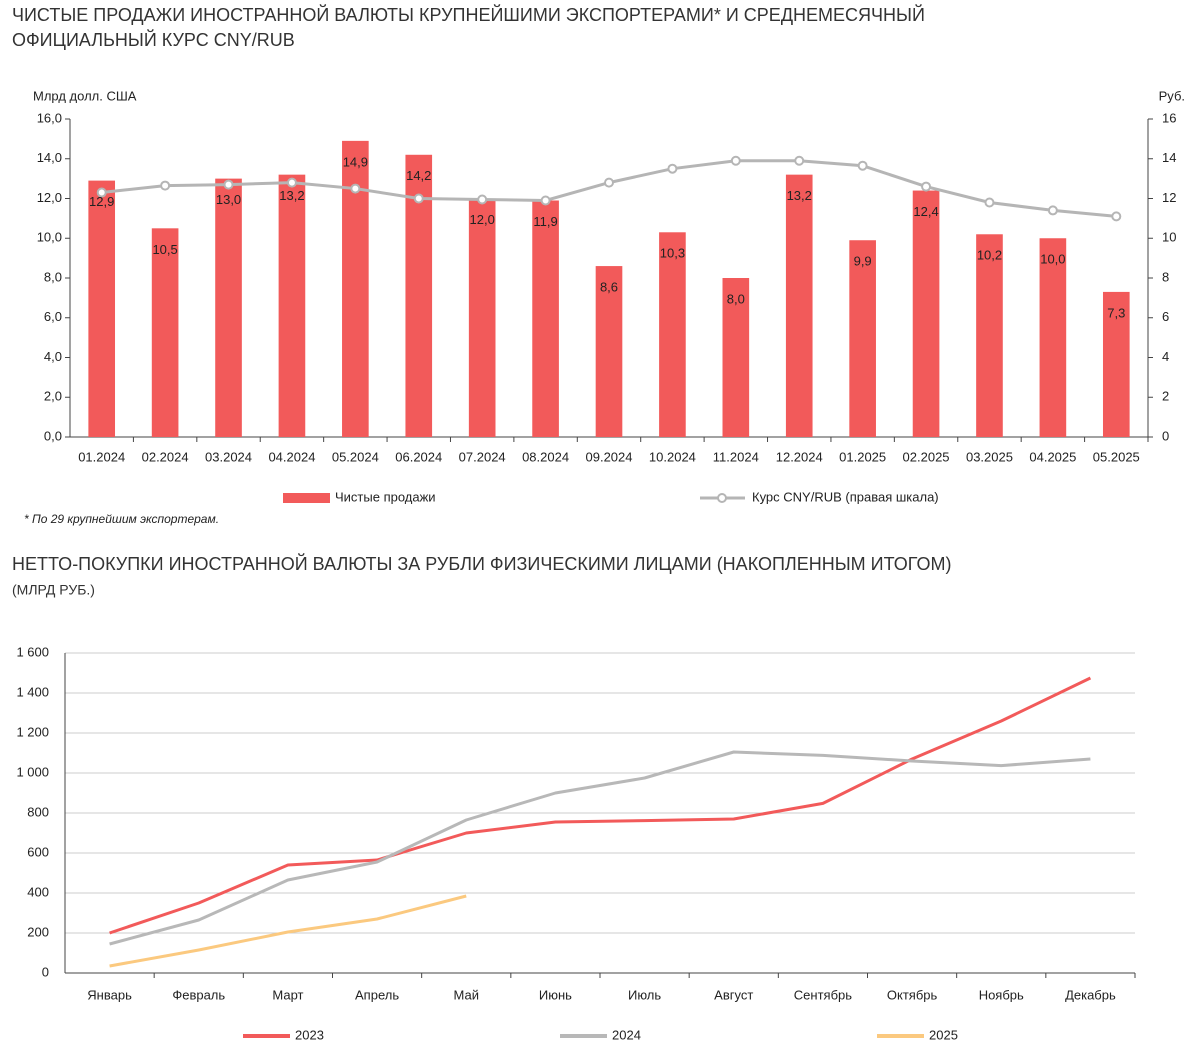 The width and height of the screenshot is (1200, 1055). Describe the element at coordinates (53, 316) in the screenshot. I see `y-tick-label: 6,0` at that location.